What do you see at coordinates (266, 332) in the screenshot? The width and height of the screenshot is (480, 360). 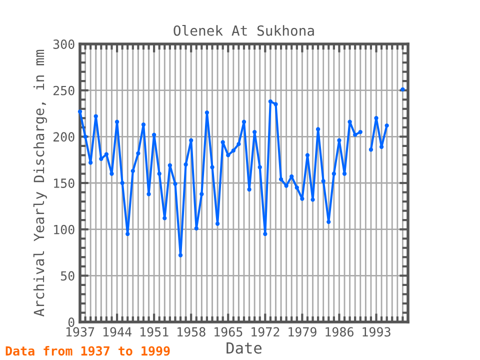 I see `x-tick-label: 1972` at bounding box center [266, 332].